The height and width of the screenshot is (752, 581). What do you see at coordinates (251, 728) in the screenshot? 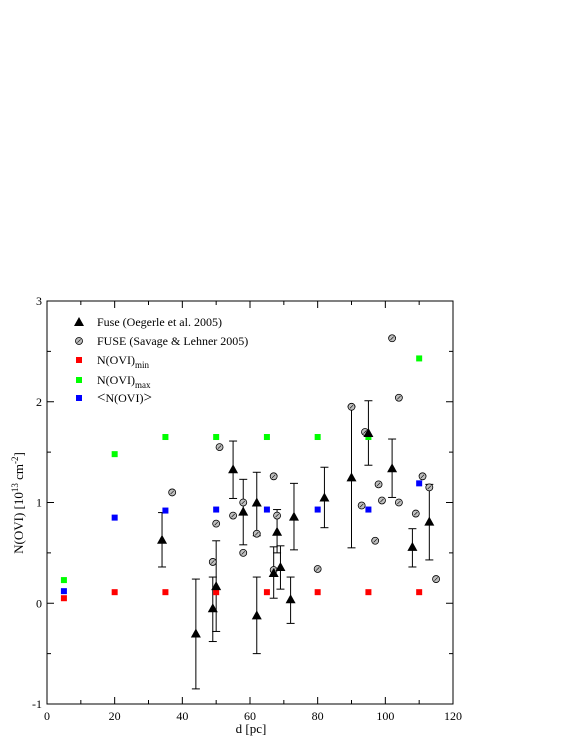
I see `x-axis-label: d [pc]` at bounding box center [251, 728].